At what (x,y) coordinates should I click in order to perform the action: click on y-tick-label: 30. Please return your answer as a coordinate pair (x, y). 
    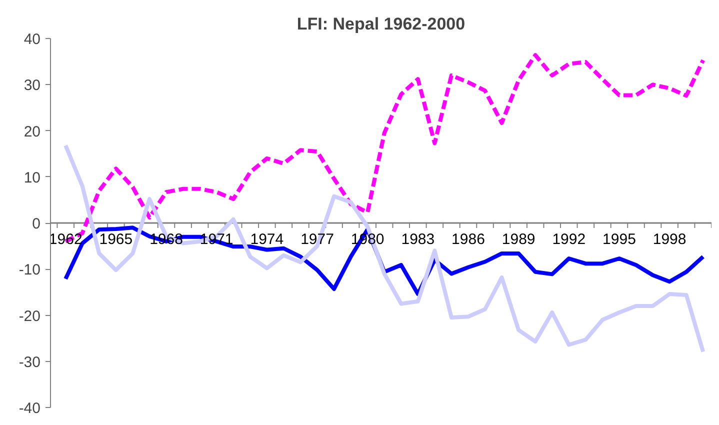
    Looking at the image, I should click on (32, 85).